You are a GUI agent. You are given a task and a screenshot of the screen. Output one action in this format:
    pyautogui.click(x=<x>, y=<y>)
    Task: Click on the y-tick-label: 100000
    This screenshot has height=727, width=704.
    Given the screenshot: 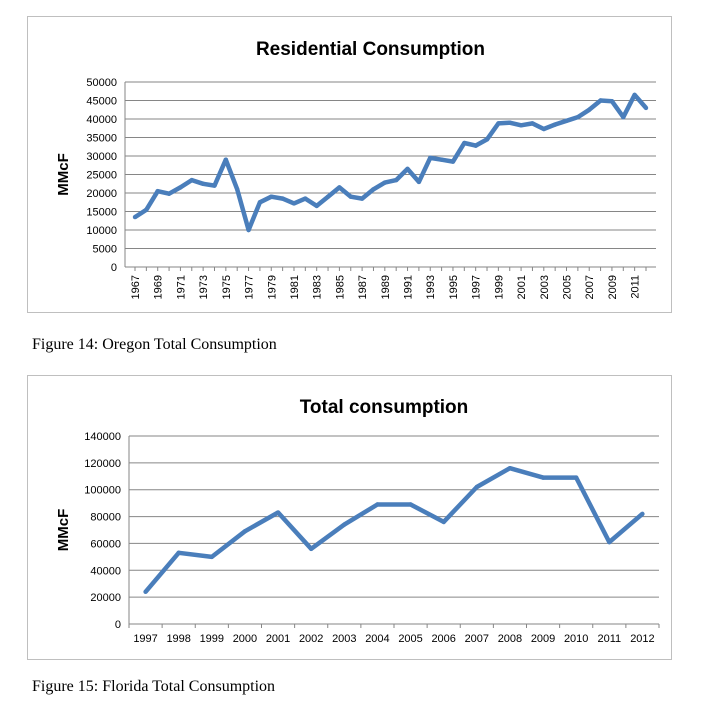 What is the action you would take?
    pyautogui.click(x=102, y=491)
    